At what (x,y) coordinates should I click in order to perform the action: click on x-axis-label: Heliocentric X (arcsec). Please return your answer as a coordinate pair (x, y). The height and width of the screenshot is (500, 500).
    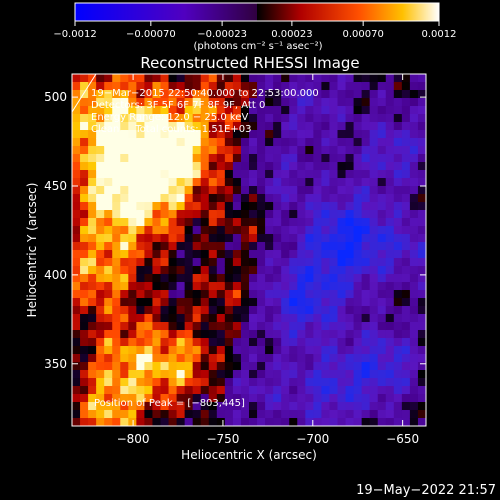
    Looking at the image, I should click on (249, 455).